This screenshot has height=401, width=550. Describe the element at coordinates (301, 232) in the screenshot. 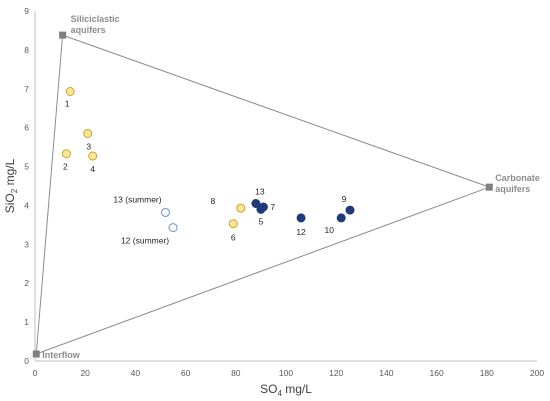

I see `data-point-label: 12` at that location.